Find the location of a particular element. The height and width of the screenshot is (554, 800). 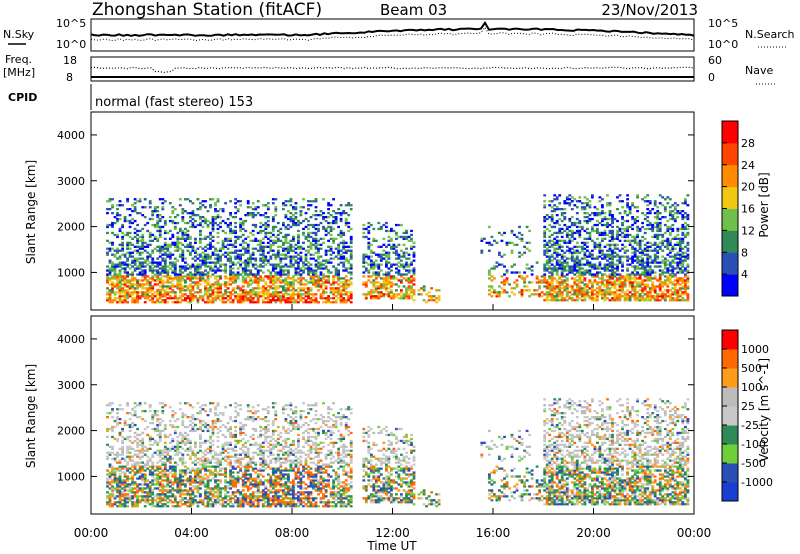

velocity-heatmap is located at coordinates (398, 453).